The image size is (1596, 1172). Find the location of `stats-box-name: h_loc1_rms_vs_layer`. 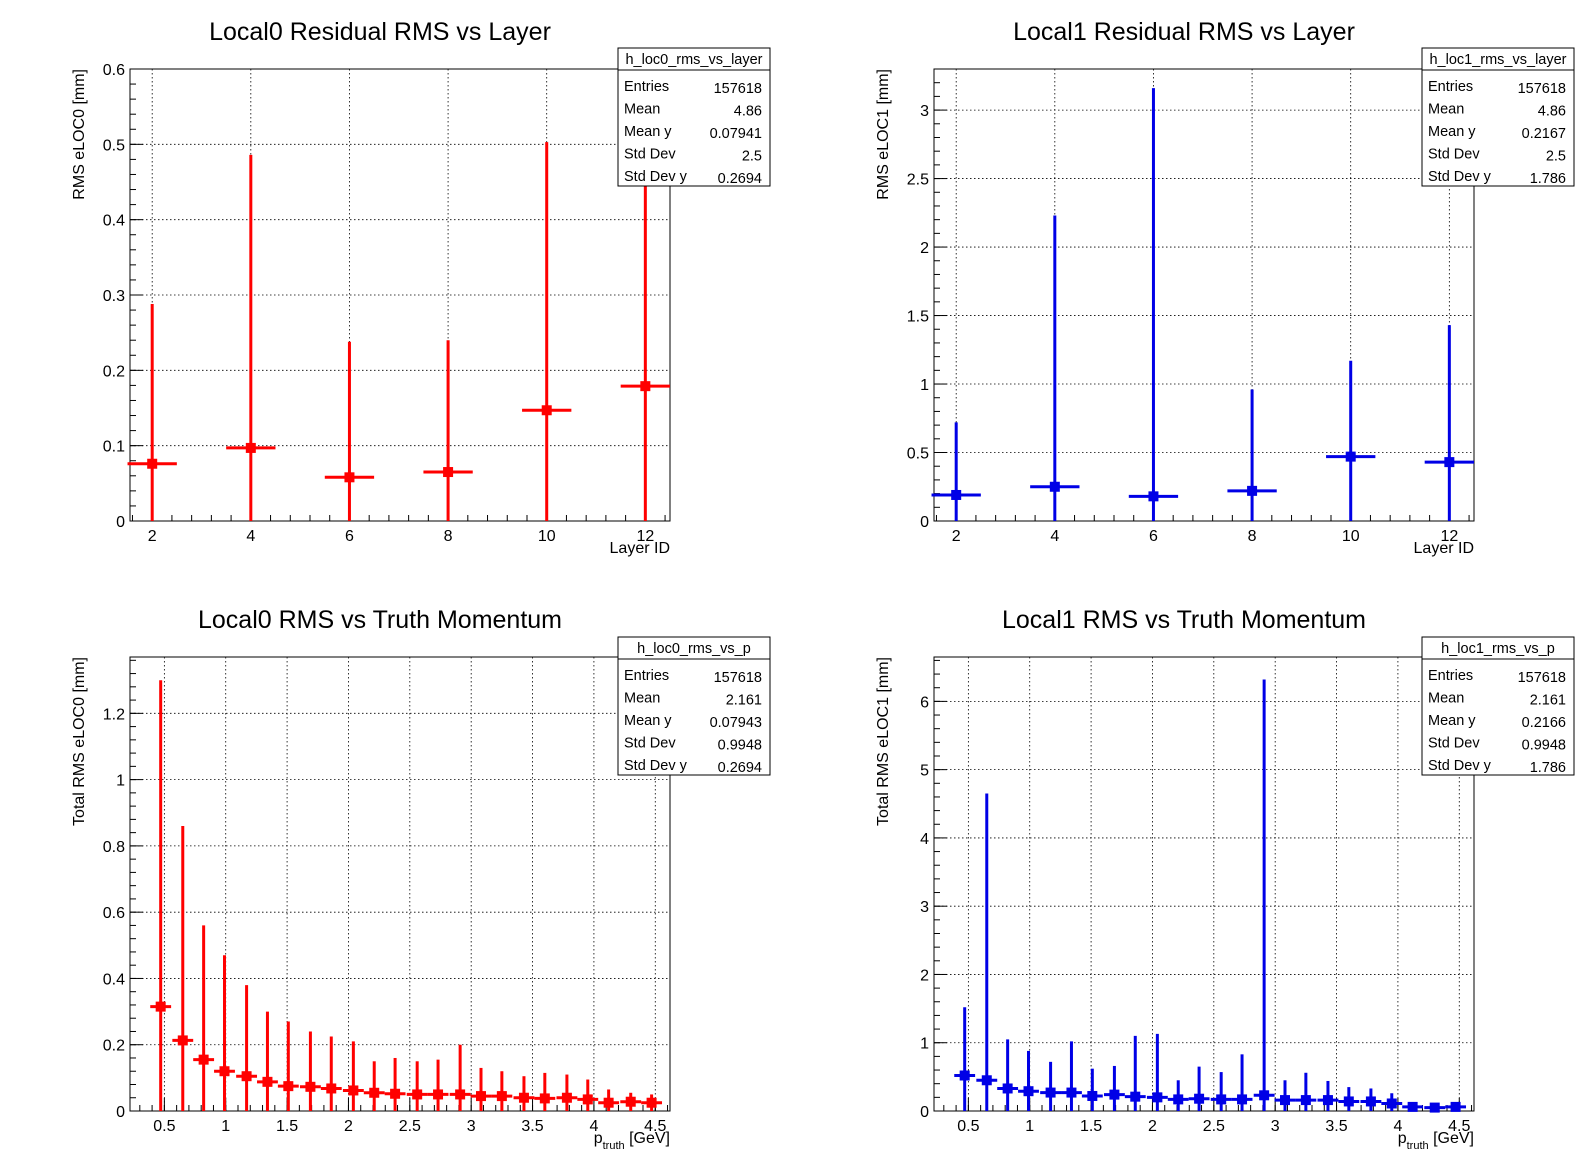

stats-box-name: h_loc1_rms_vs_layer is located at coordinates (1497, 60).